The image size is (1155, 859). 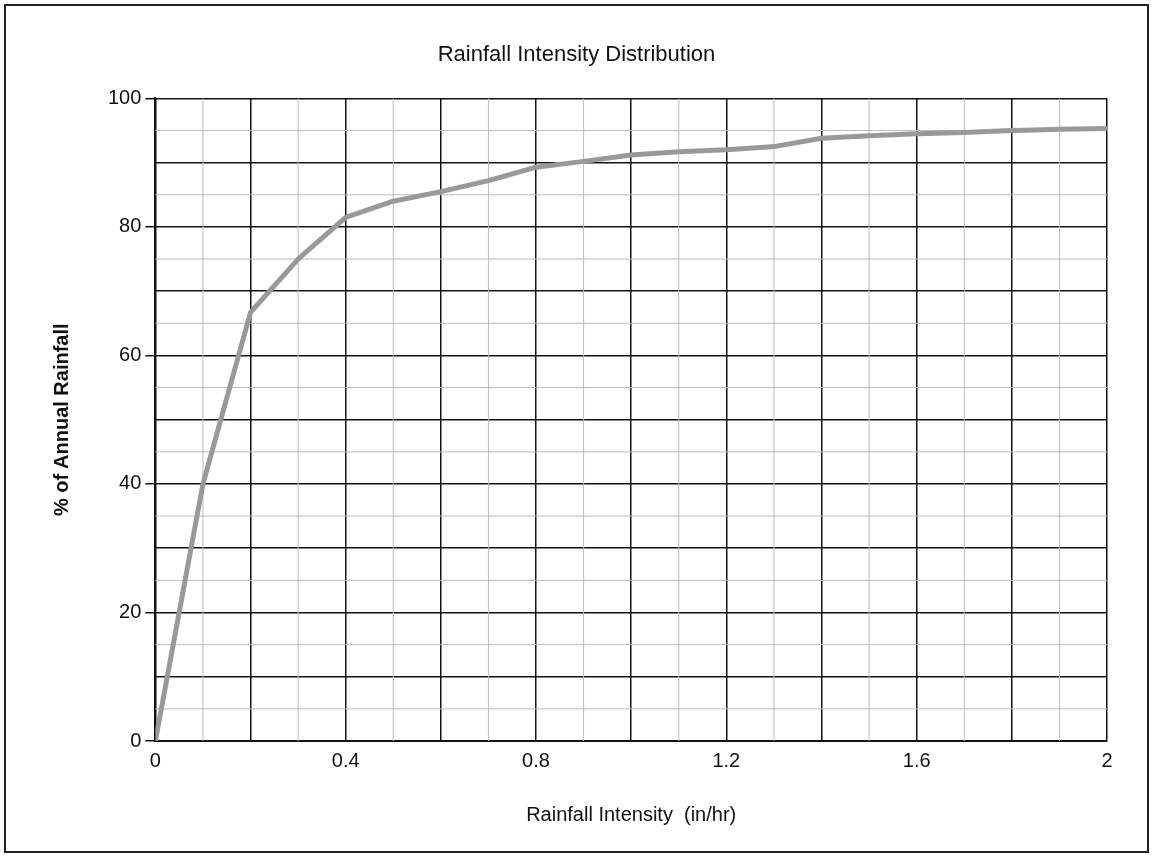 What do you see at coordinates (155, 759) in the screenshot?
I see `x-tick-label: 0` at bounding box center [155, 759].